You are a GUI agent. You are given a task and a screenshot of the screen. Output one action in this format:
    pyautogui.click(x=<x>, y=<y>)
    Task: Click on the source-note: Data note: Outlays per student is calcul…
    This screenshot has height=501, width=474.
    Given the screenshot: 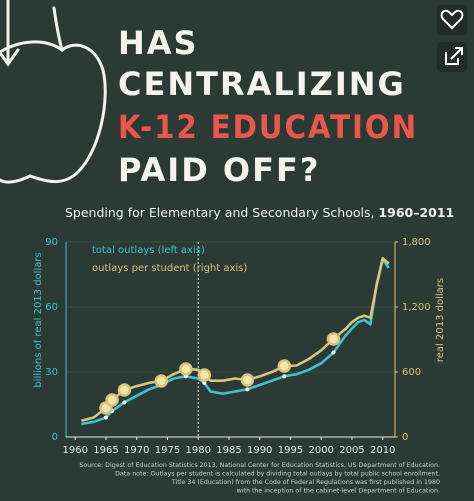 What is the action you would take?
    pyautogui.click(x=277, y=474)
    